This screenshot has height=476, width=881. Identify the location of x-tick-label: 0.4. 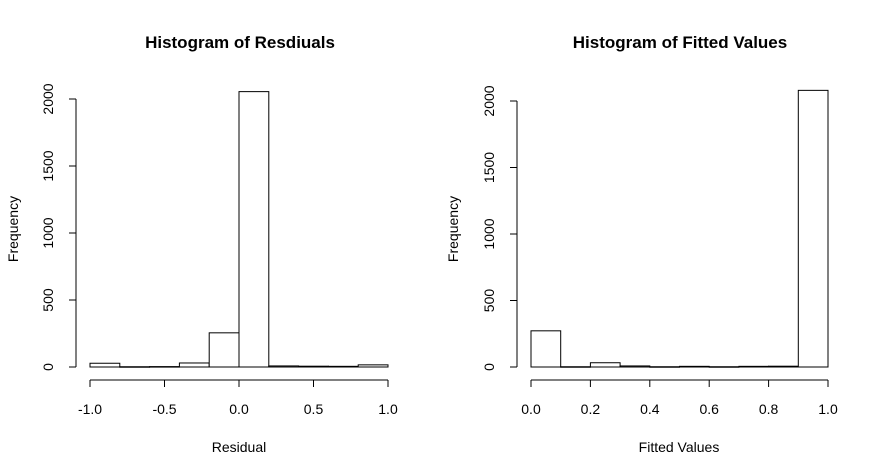
(650, 409).